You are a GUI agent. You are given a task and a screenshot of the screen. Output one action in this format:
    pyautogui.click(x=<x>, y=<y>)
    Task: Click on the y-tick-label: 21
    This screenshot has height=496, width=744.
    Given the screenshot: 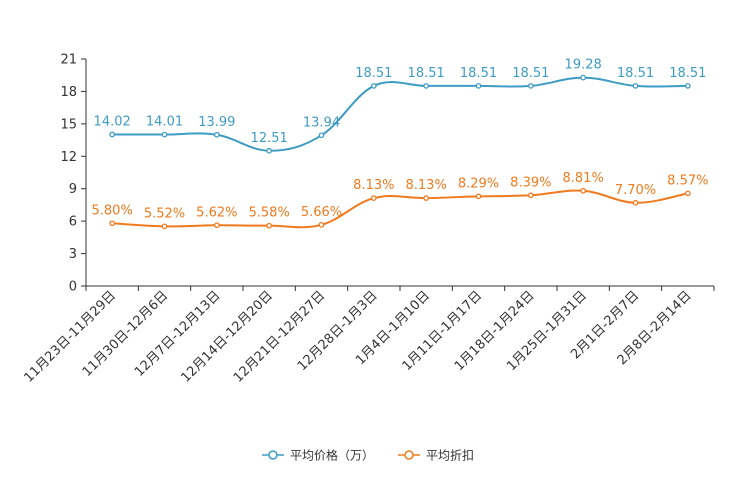 What is the action you would take?
    pyautogui.click(x=68, y=60)
    